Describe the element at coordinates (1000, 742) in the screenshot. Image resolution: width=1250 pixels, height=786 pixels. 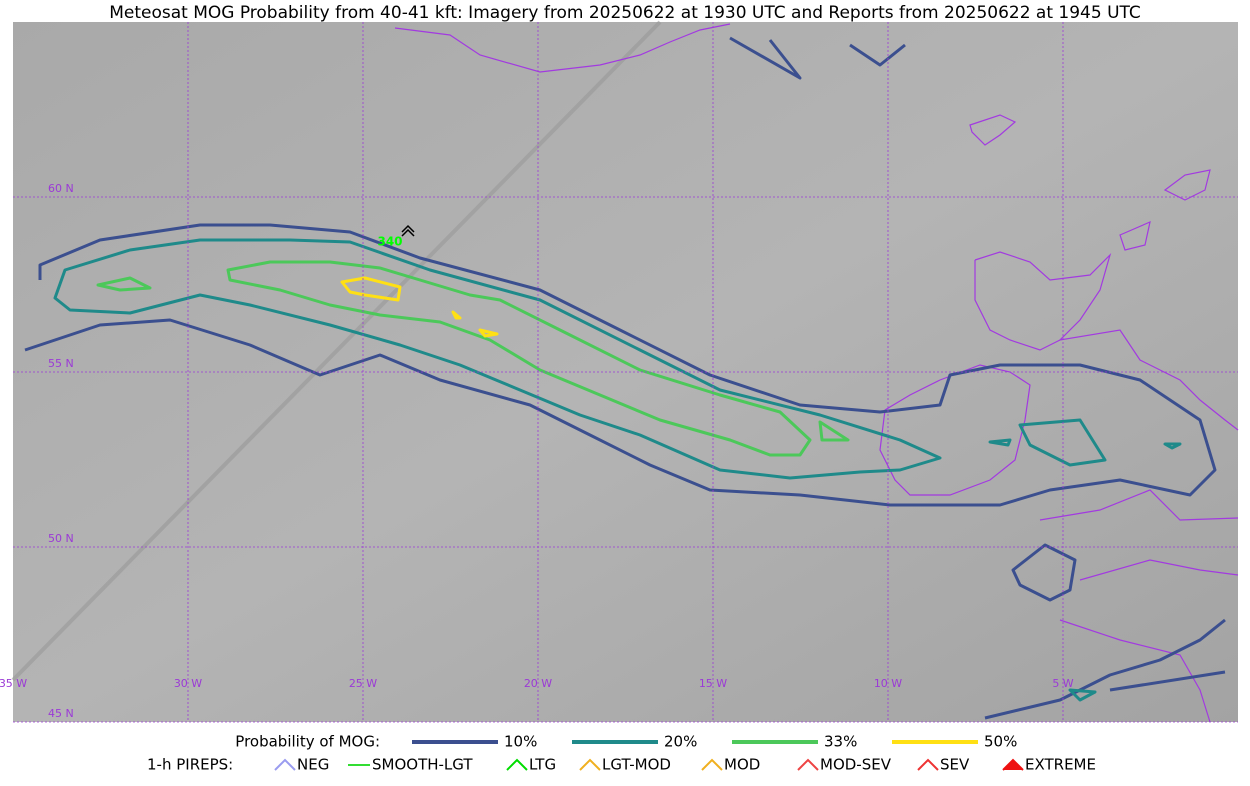
I see `legend-label: 50%` at that location.